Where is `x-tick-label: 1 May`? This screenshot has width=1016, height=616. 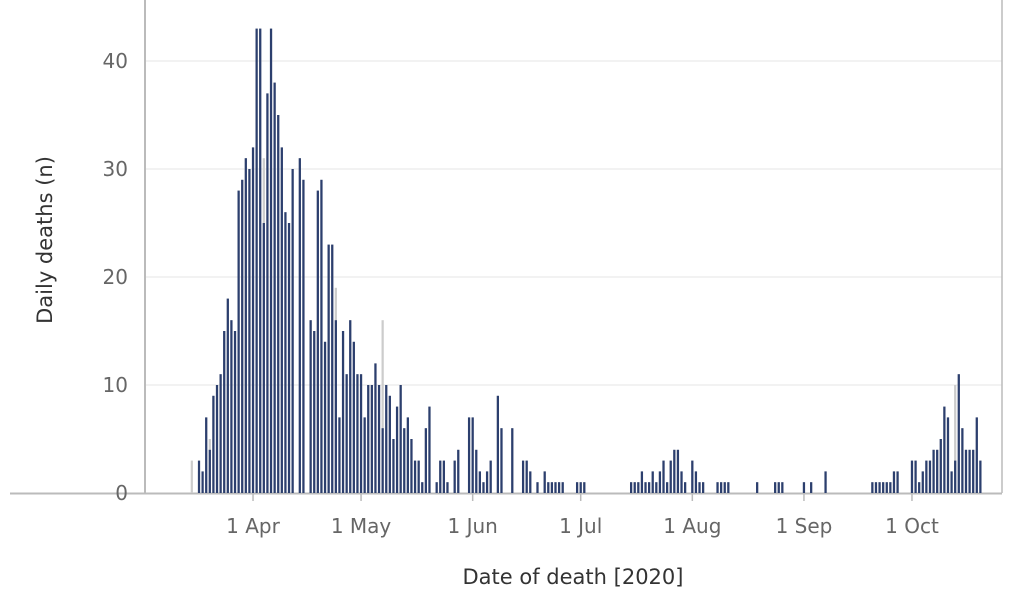 x-tick-label: 1 May is located at coordinates (361, 526).